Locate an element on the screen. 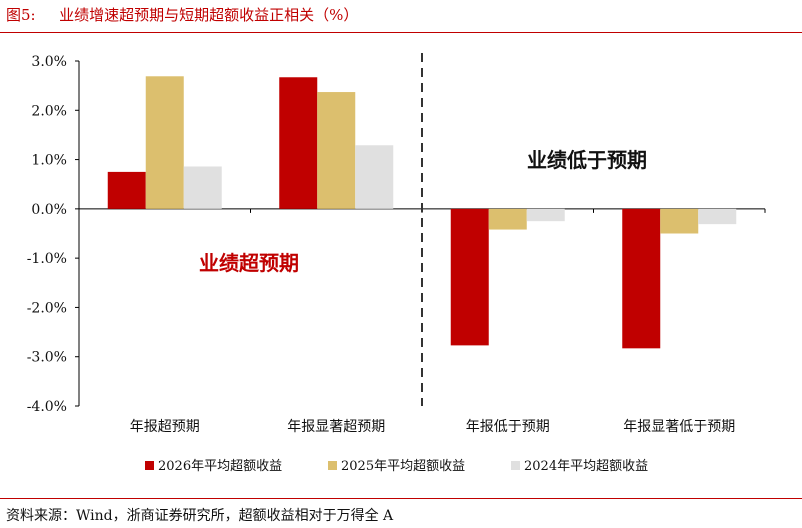 This screenshot has width=802, height=528. x-category-label: 年报显著低于预期 is located at coordinates (679, 427).